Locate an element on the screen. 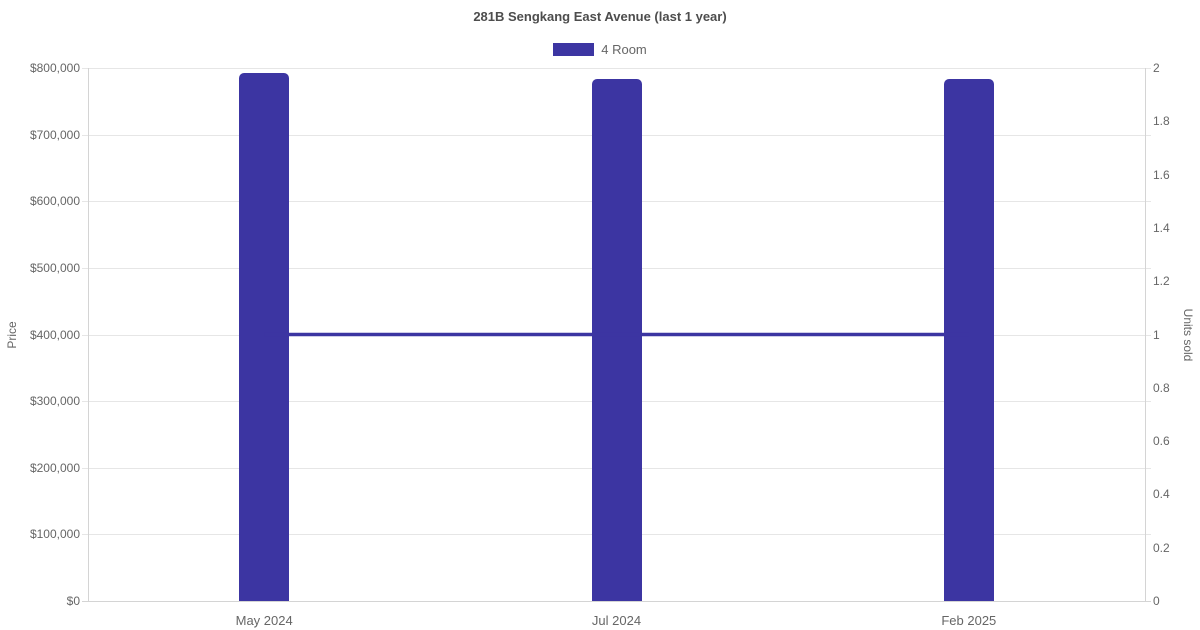 The image size is (1200, 630). legend-swatch-icon is located at coordinates (574, 49).